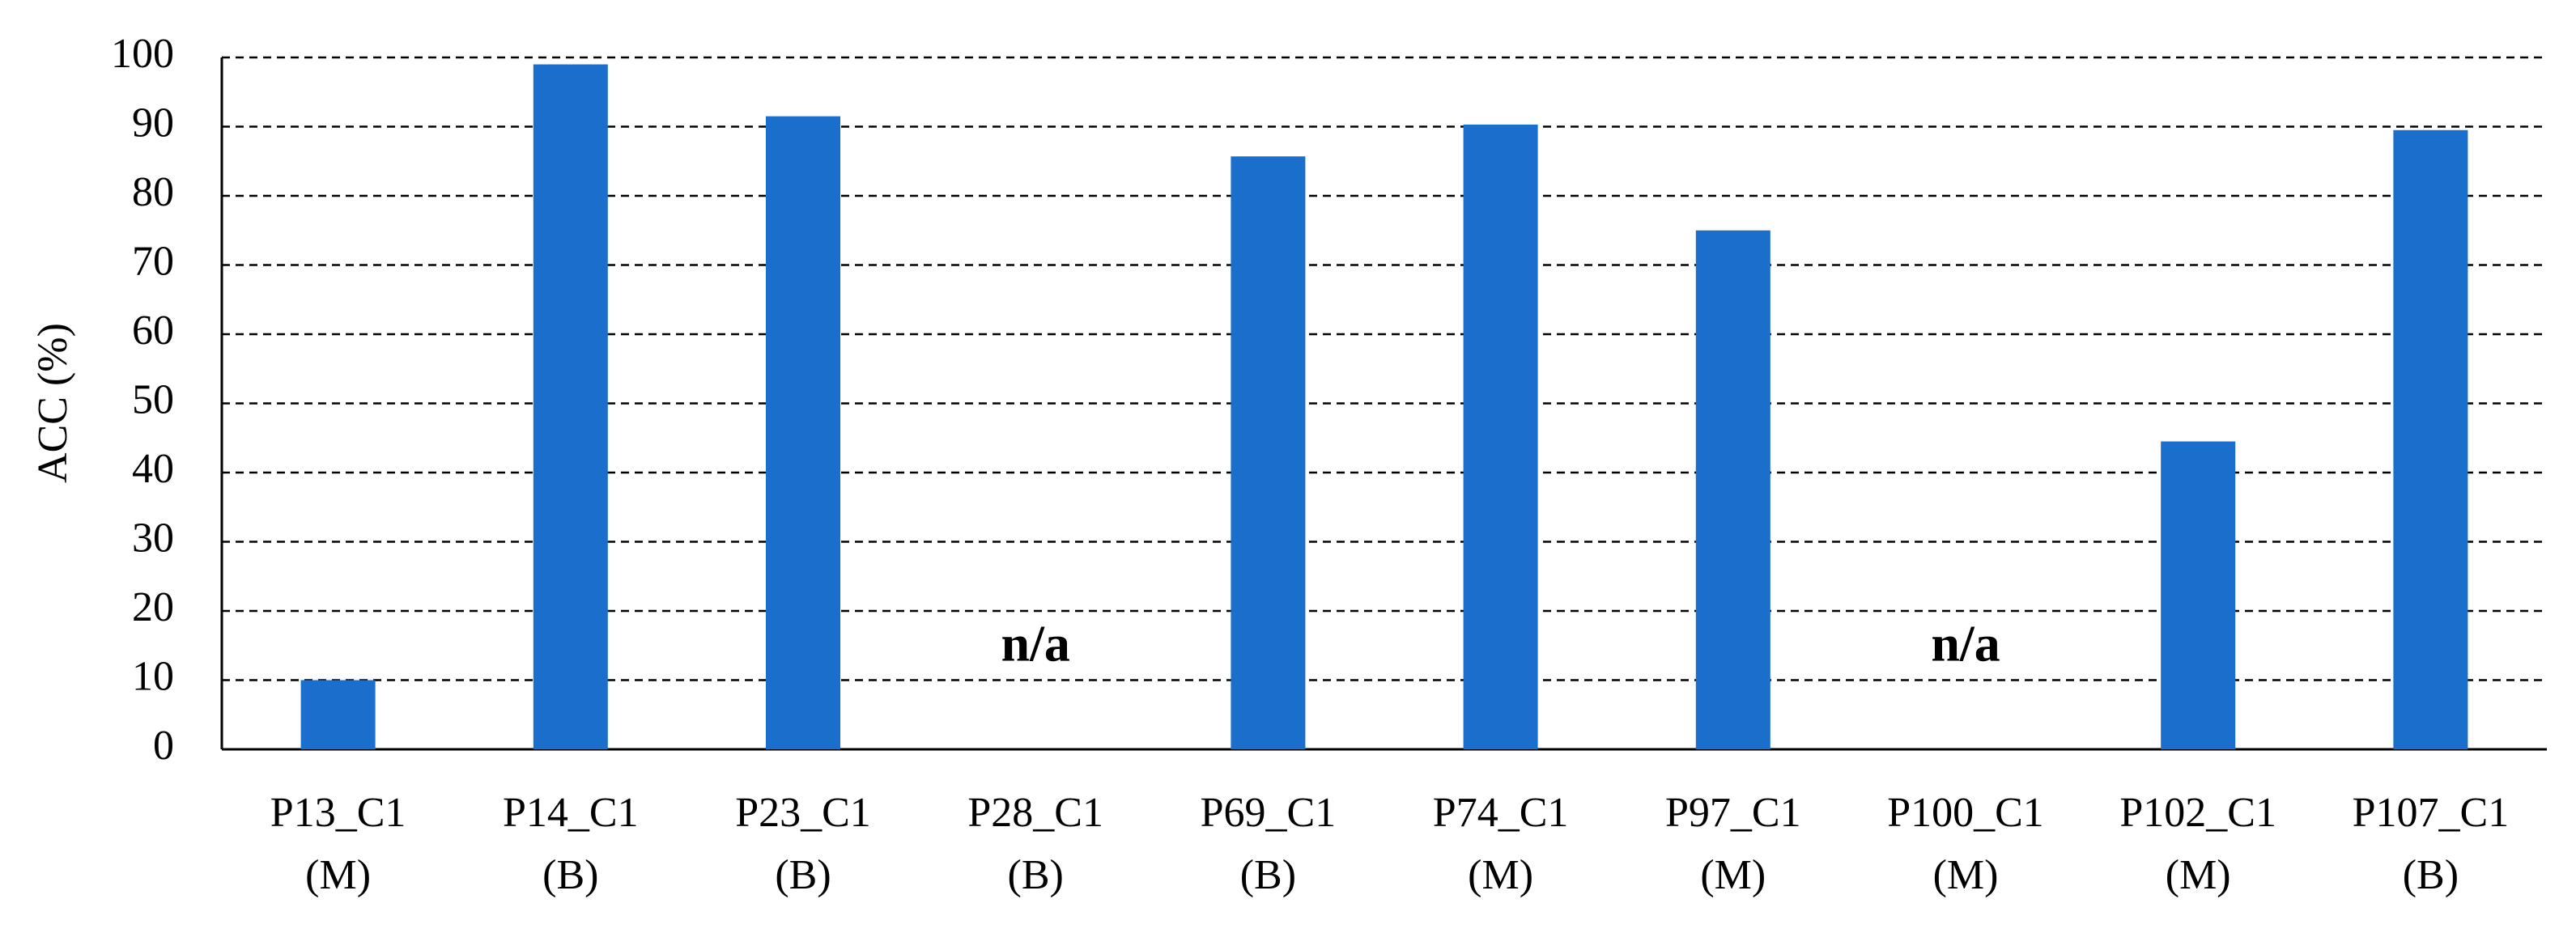 This screenshot has height=933, width=2576. Describe the element at coordinates (2432, 813) in the screenshot. I see `x-tick-label: P107_C1` at that location.